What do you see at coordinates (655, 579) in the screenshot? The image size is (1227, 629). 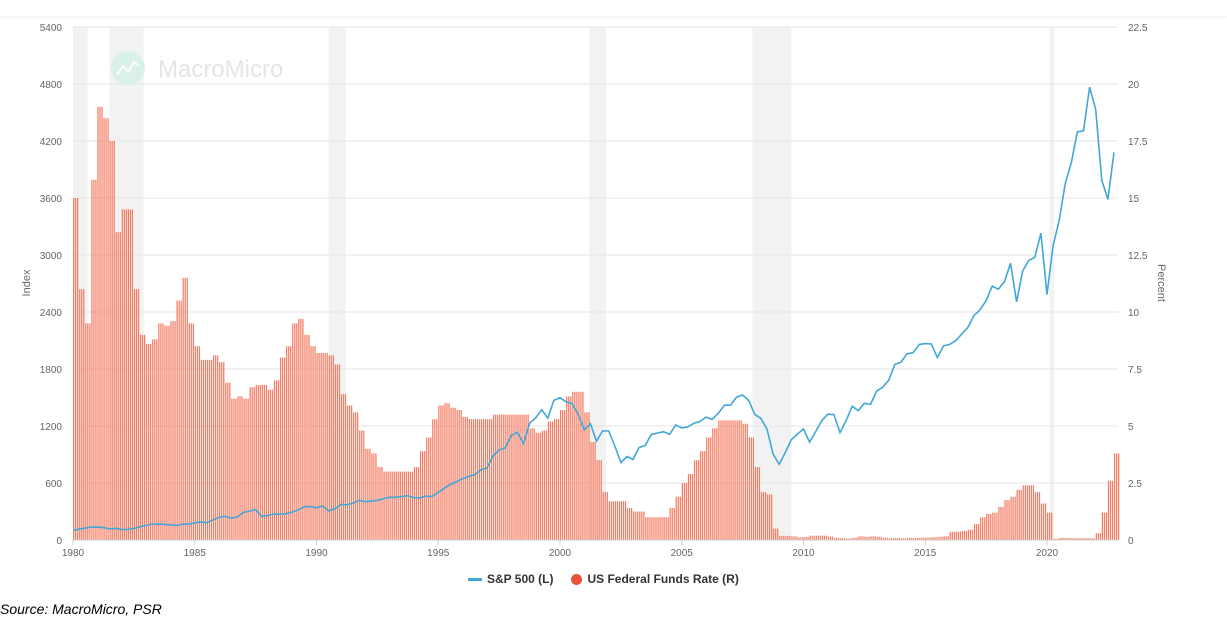 I see `legend-item-fedfunds: US Federal Funds Rate (R)` at bounding box center [655, 579].